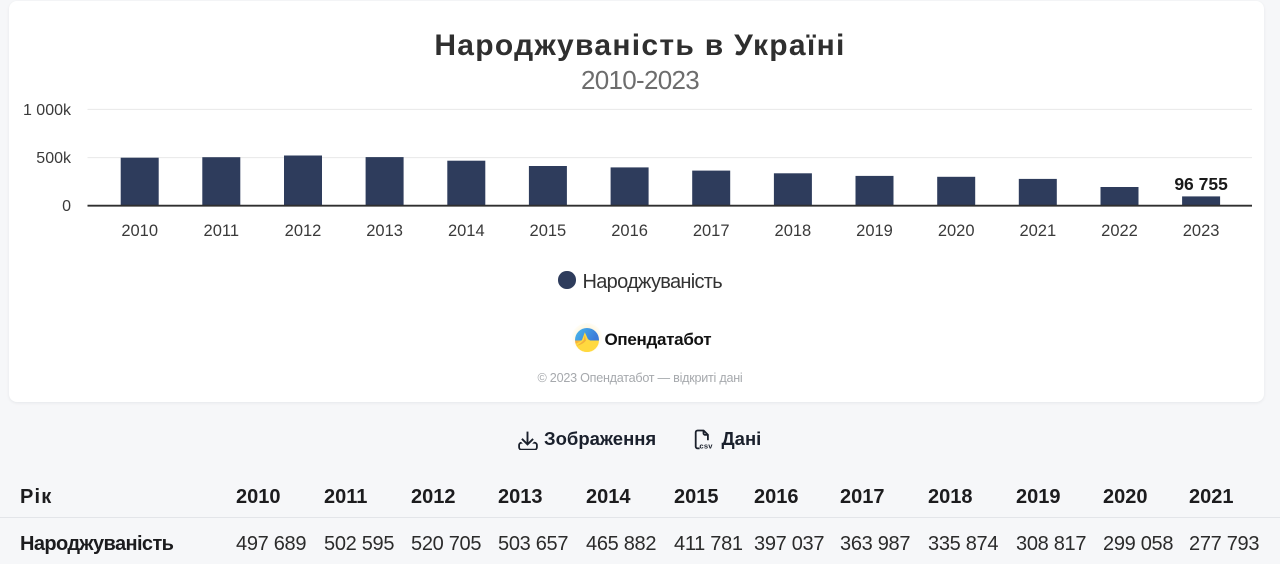 The image size is (1280, 564). What do you see at coordinates (139, 231) in the screenshot?
I see `svg-text: 2010` at bounding box center [139, 231].